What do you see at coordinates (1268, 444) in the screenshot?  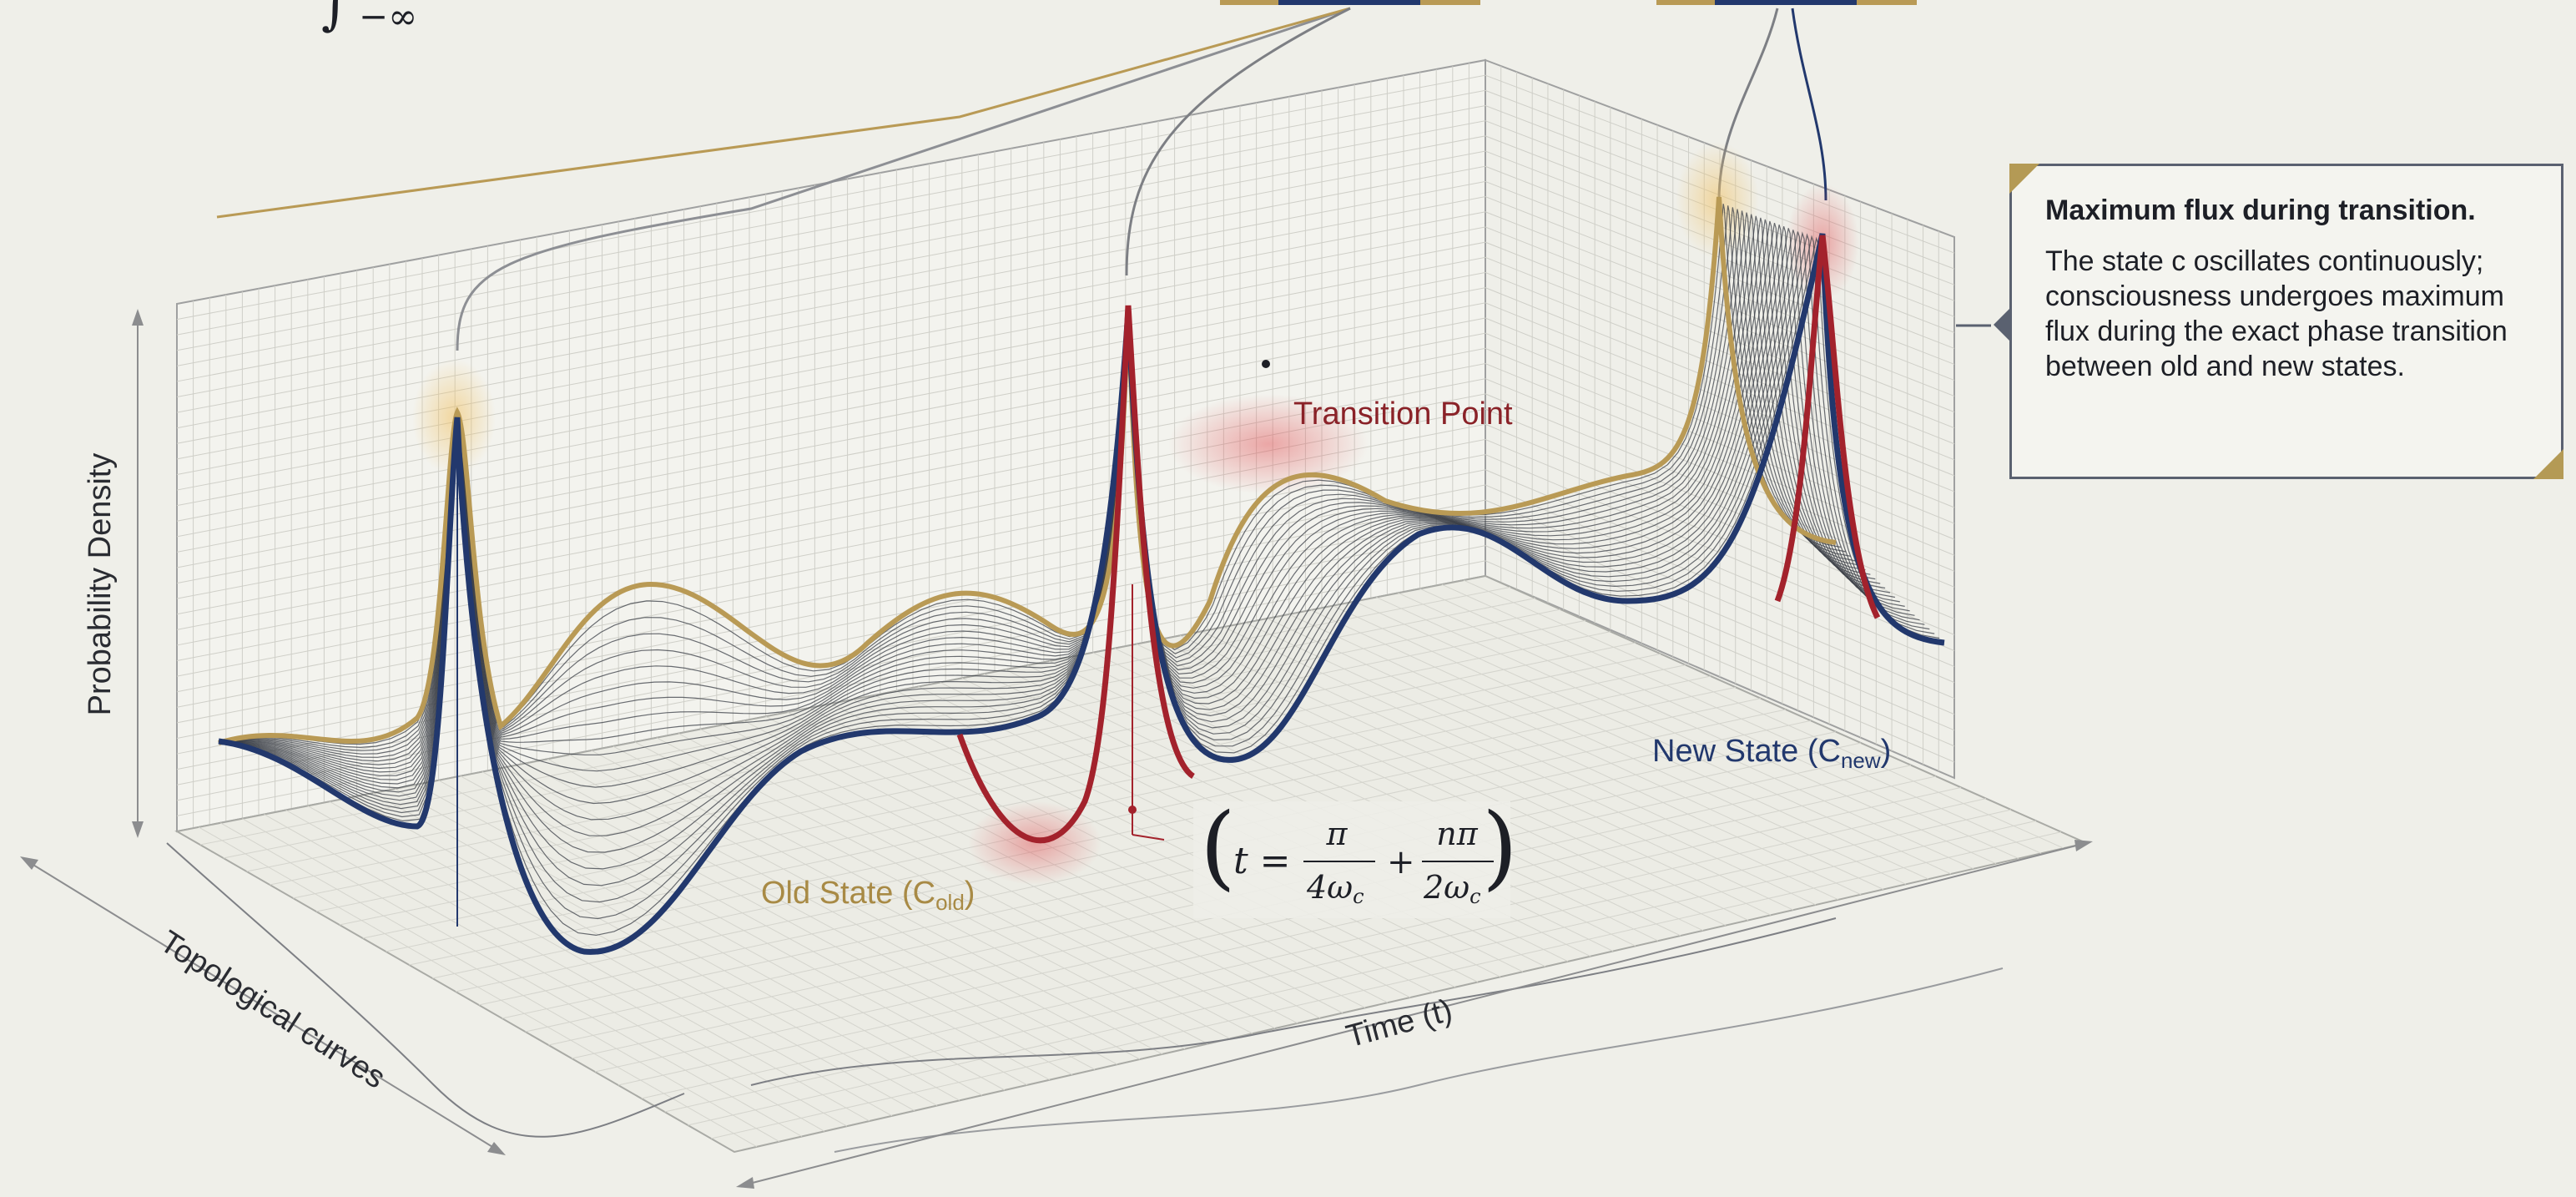 I see `transition-glow` at bounding box center [1268, 444].